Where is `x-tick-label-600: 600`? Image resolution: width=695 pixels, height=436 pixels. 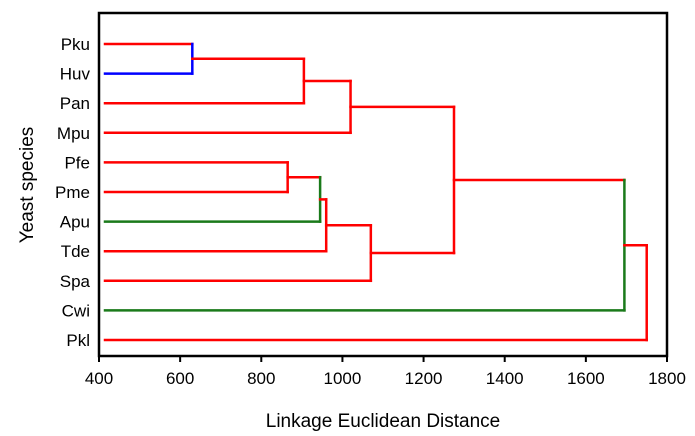 x-tick-label-600: 600 is located at coordinates (180, 378).